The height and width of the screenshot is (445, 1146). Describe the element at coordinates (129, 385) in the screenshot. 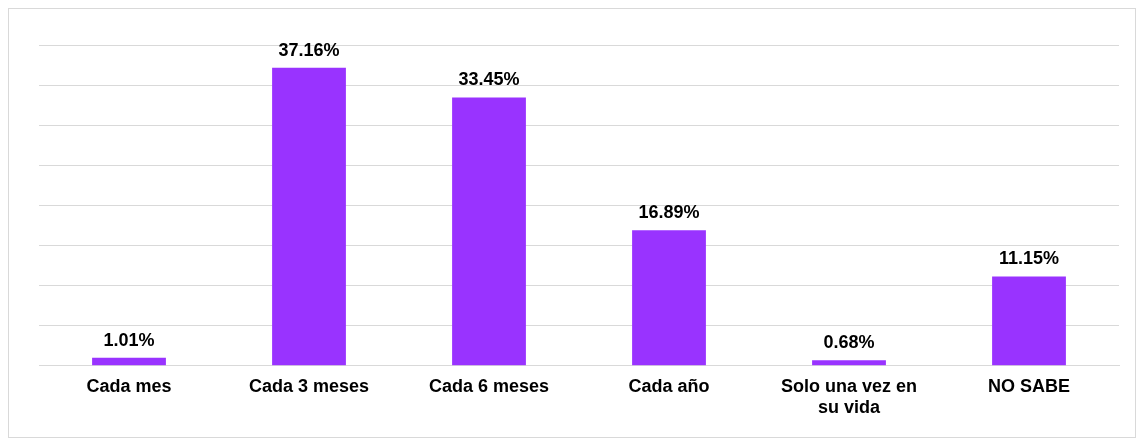

I see `x-tick-label: Cada mes` at that location.